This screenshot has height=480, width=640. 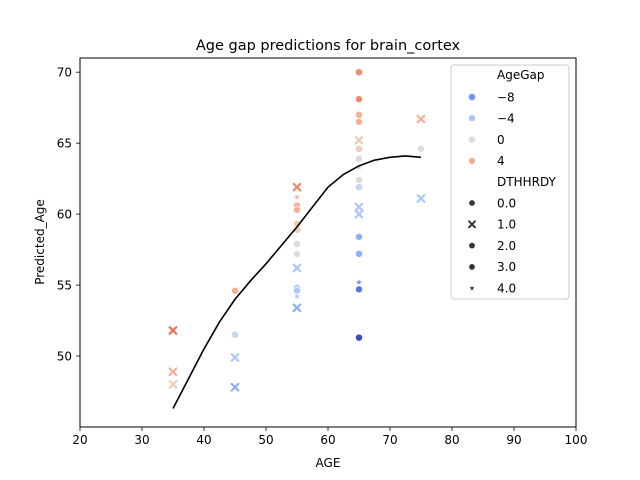 I want to click on y-tick-label: 70, so click(x=64, y=72).